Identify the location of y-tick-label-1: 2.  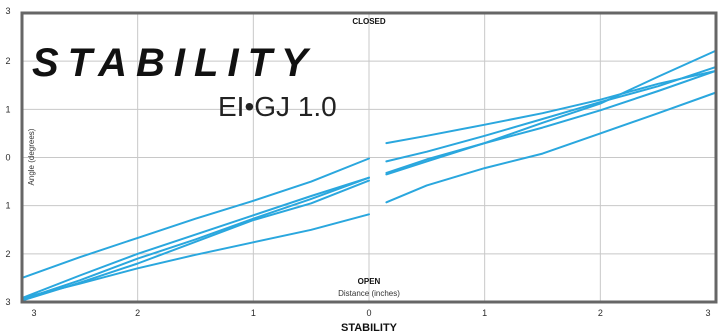
(7, 61).